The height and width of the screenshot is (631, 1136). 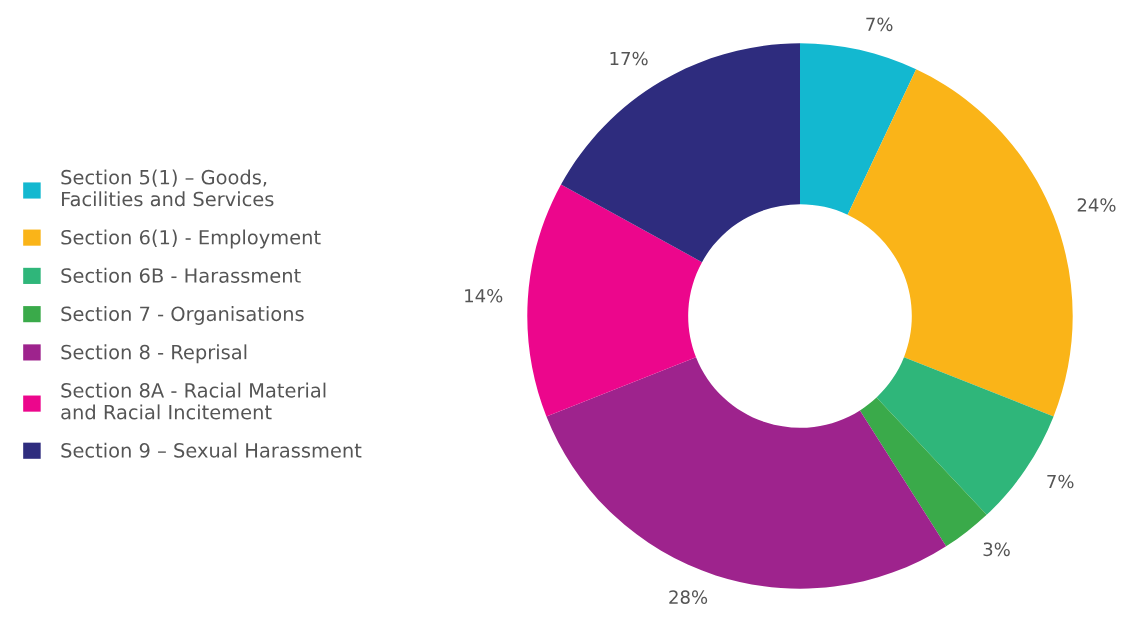 What do you see at coordinates (181, 275) in the screenshot?
I see `legend-label: Section 6B - Harassment` at bounding box center [181, 275].